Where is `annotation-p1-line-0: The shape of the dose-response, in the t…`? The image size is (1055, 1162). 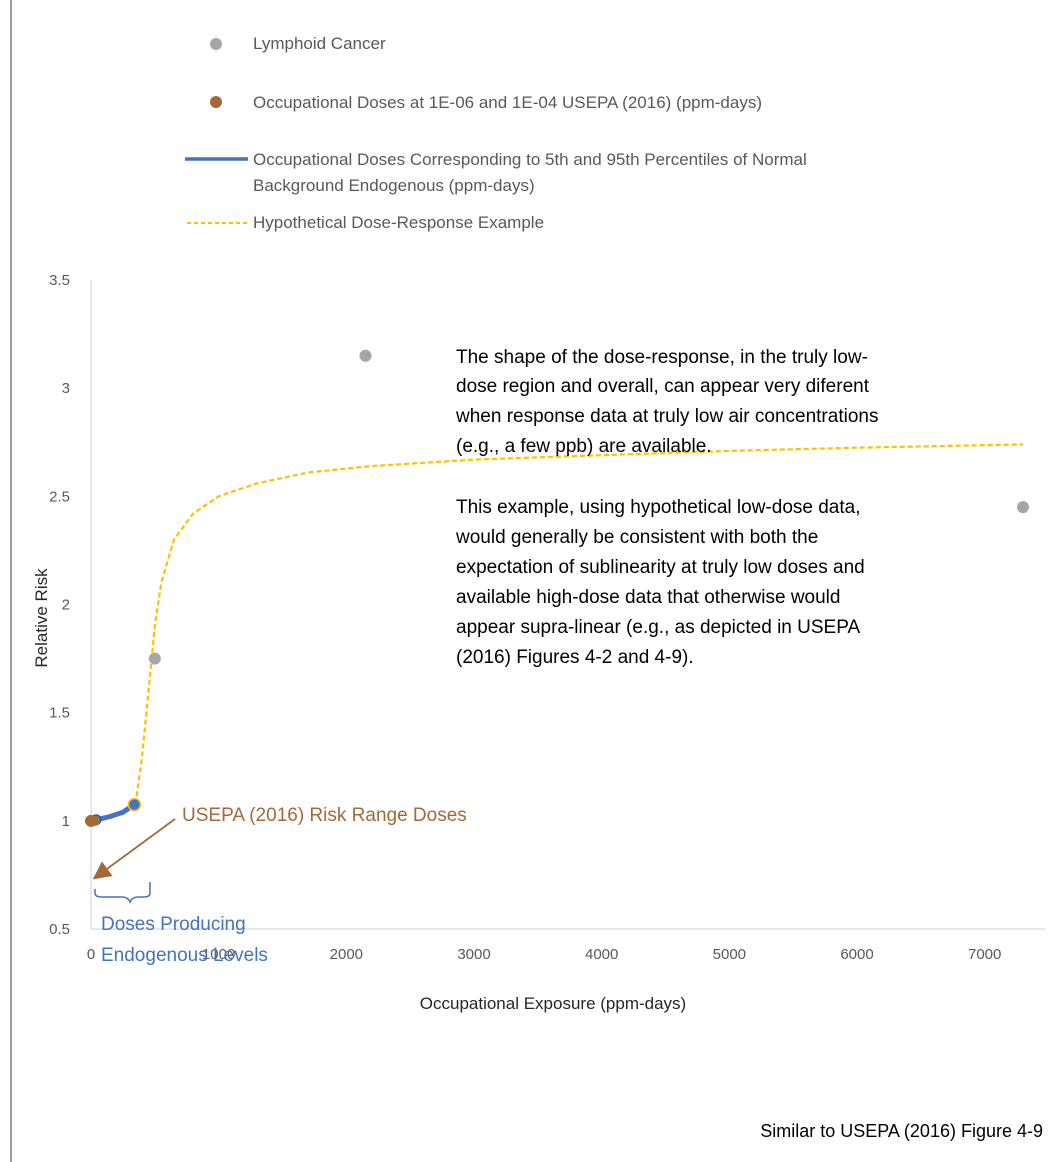 annotation-p1-line-0: The shape of the dose-response, in the t… is located at coordinates (662, 357).